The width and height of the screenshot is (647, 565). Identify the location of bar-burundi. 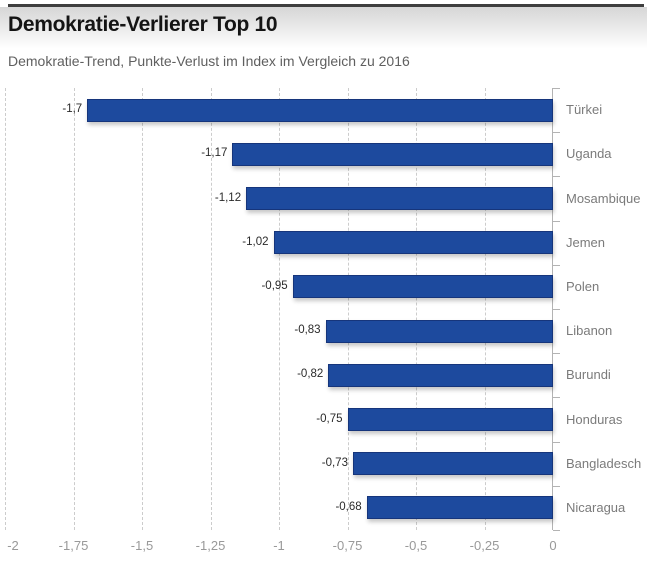
(440, 375).